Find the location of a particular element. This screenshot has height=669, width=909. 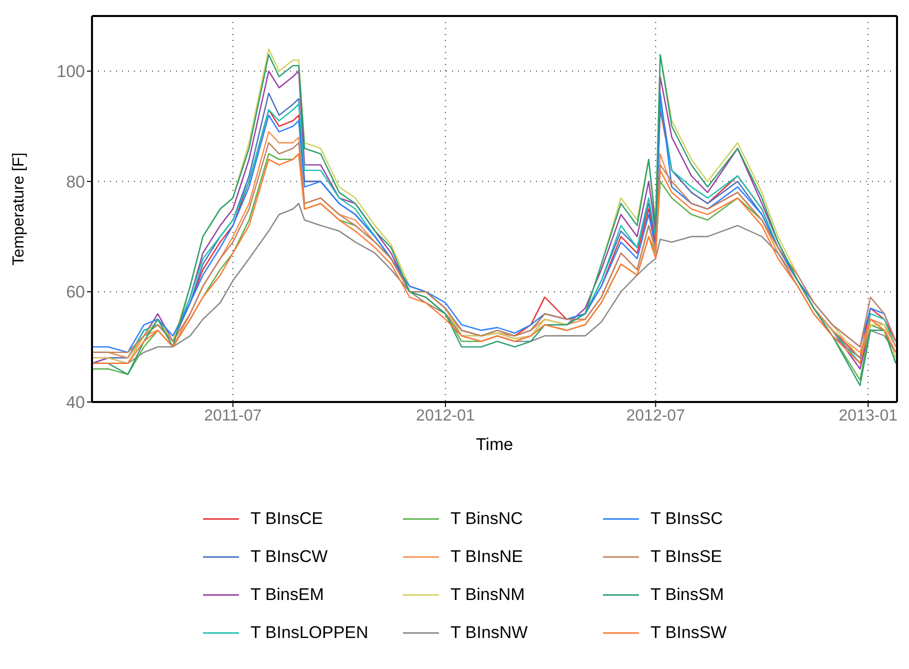

x-tick-label: 2012-01 is located at coordinates (445, 415).